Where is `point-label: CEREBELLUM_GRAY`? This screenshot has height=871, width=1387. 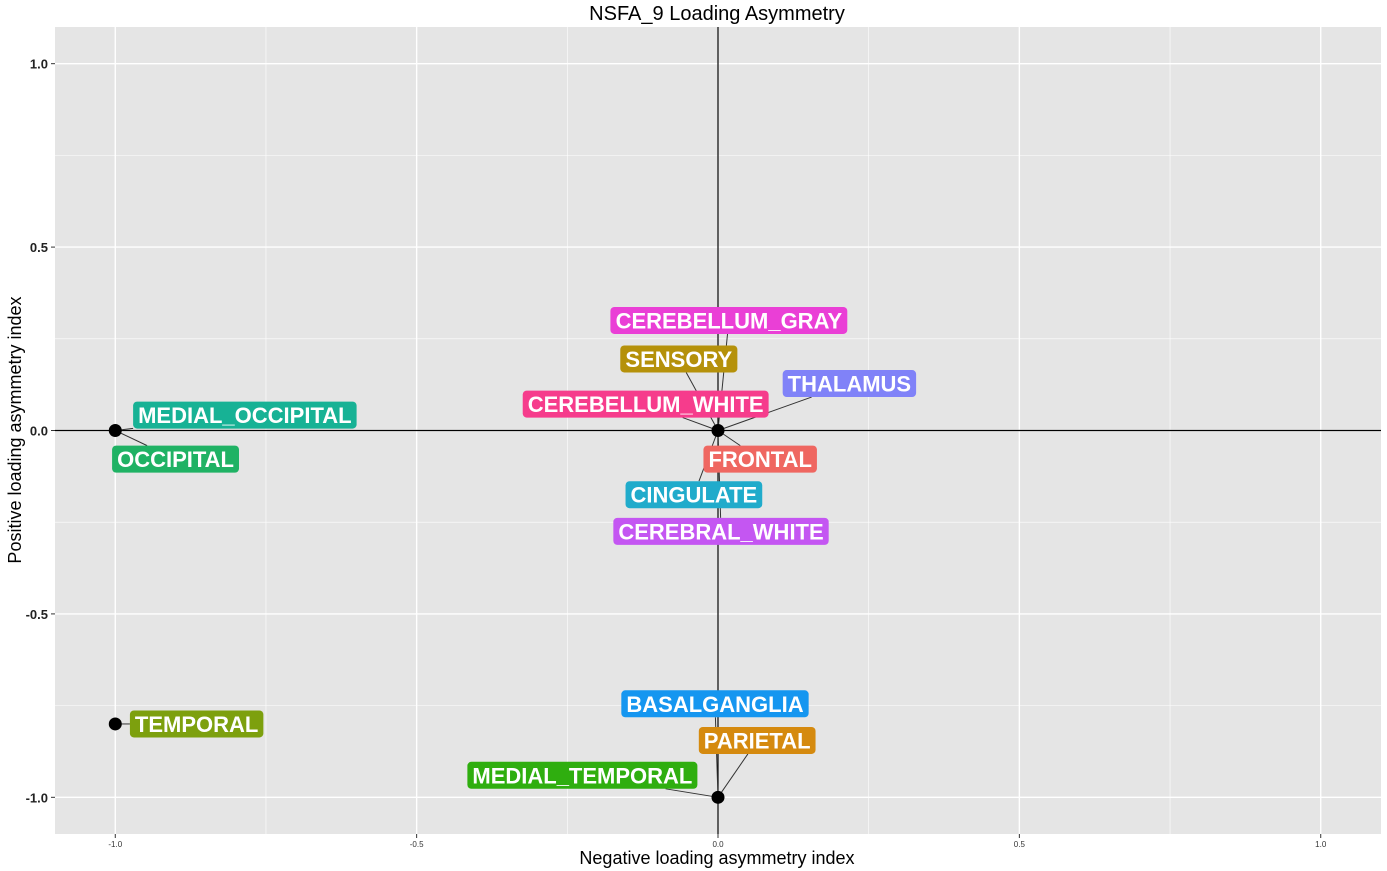 point-label: CEREBELLUM_GRAY is located at coordinates (729, 320).